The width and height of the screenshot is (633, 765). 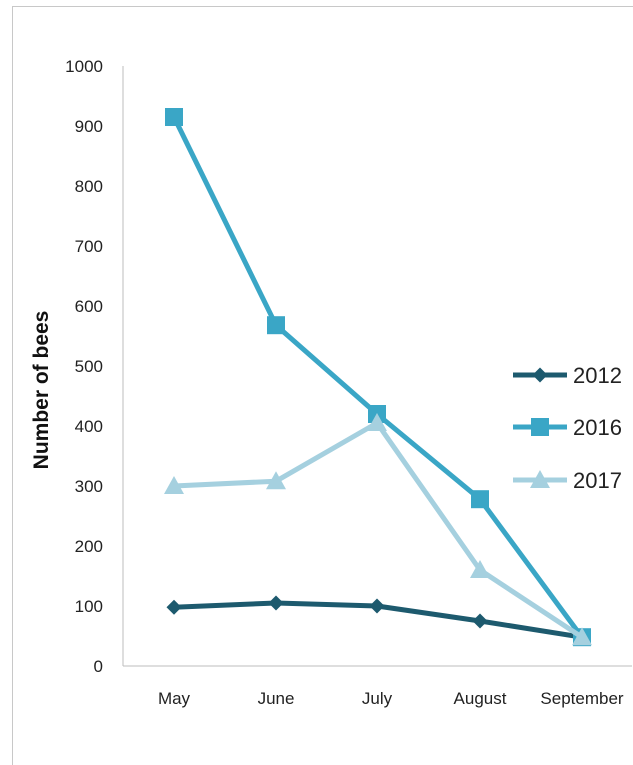 I want to click on y-tick-label: 400, so click(x=89, y=426).